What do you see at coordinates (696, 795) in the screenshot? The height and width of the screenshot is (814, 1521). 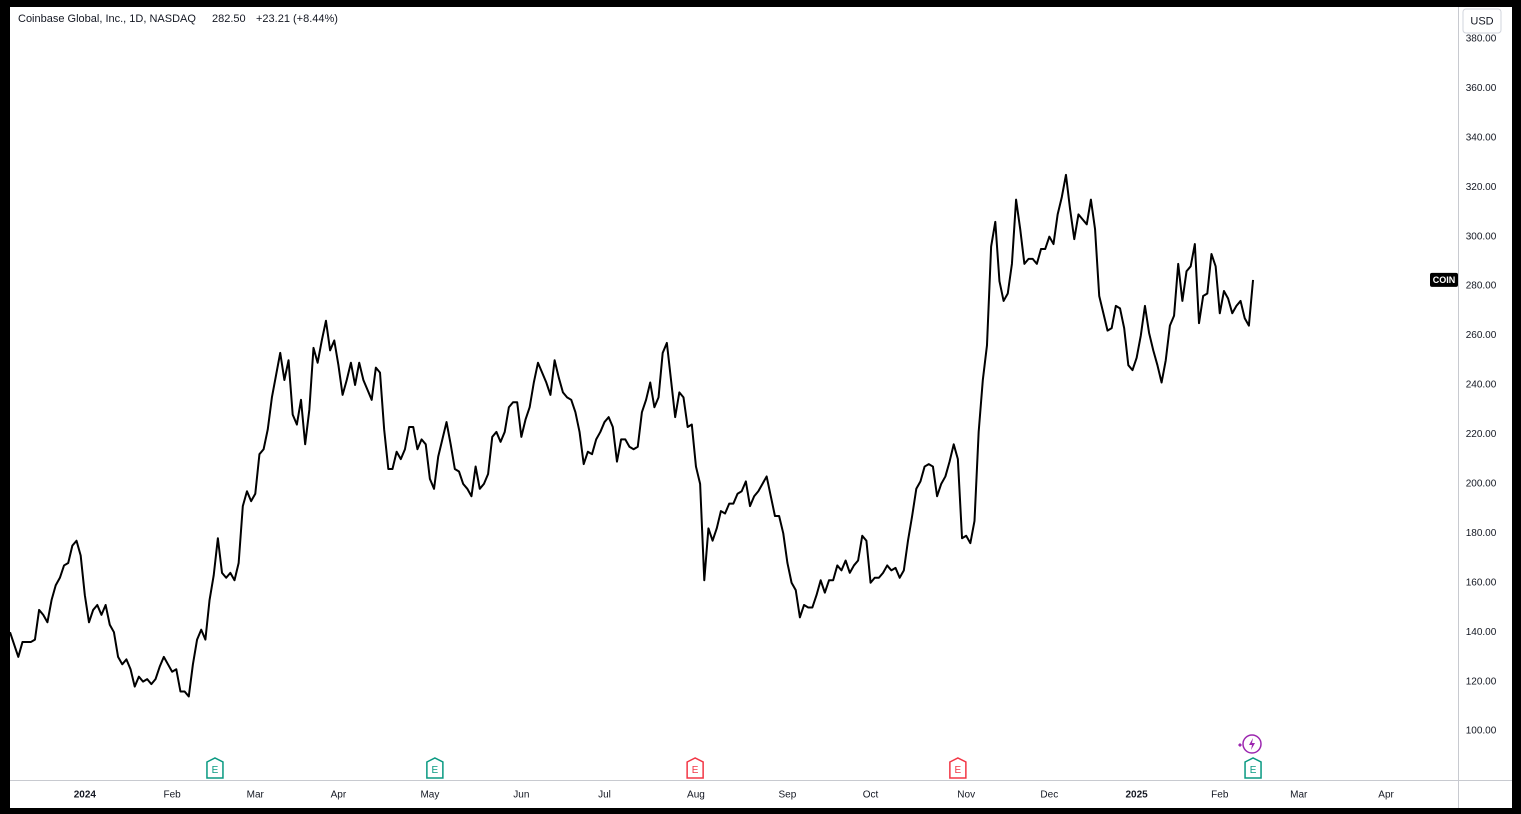 I see `x-tick-label: Aug` at bounding box center [696, 795].